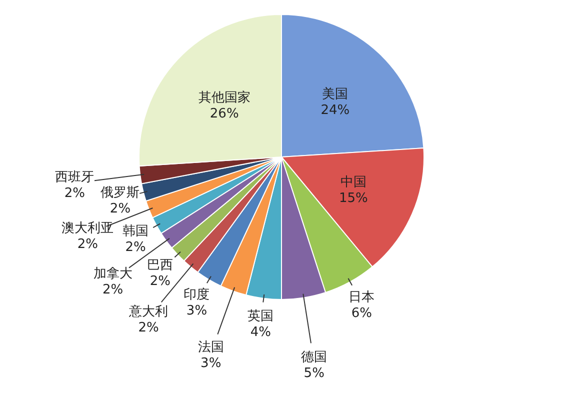 The width and height of the screenshot is (563, 400). What do you see at coordinates (112, 274) in the screenshot?
I see `slice-label: 加拿大` at bounding box center [112, 274].